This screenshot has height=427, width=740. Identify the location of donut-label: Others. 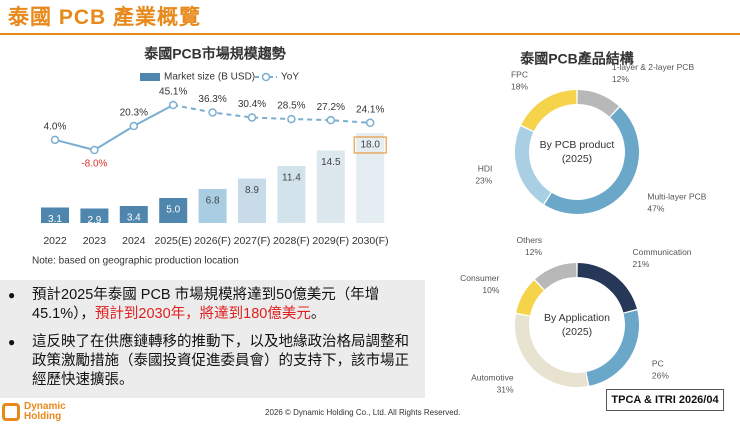
(530, 240).